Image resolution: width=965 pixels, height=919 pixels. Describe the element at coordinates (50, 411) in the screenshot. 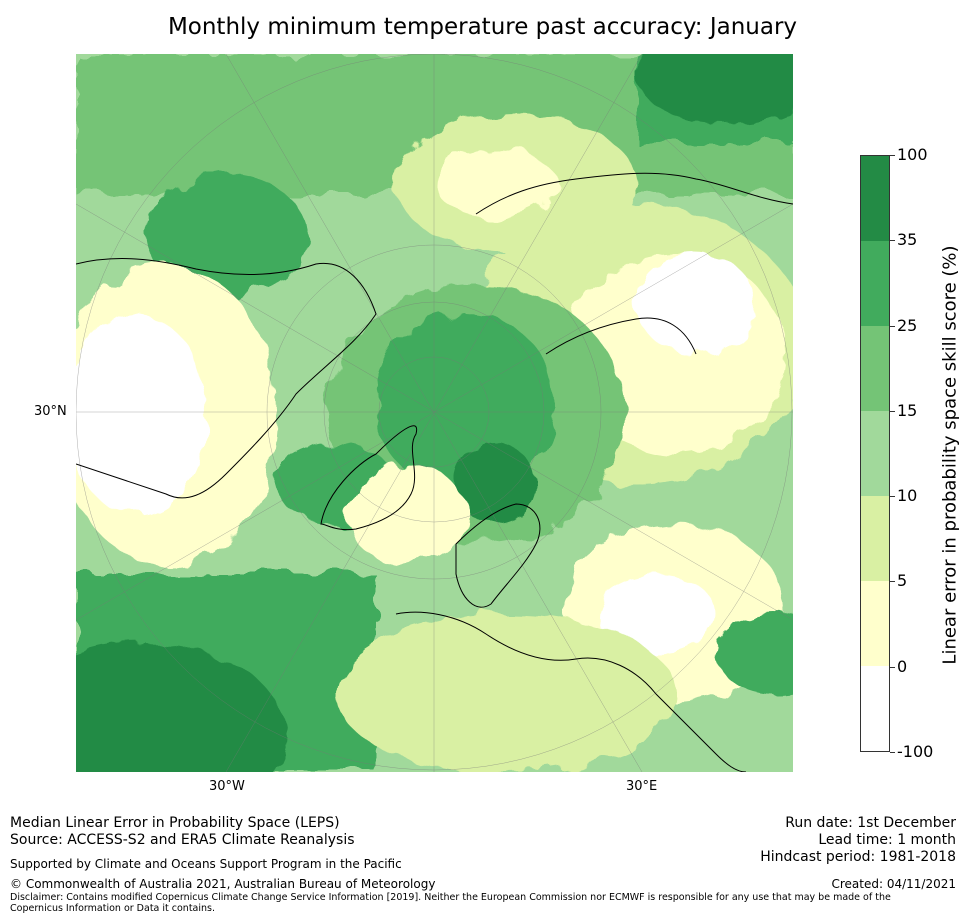

I see `lat-label-30n: 30°N` at that location.